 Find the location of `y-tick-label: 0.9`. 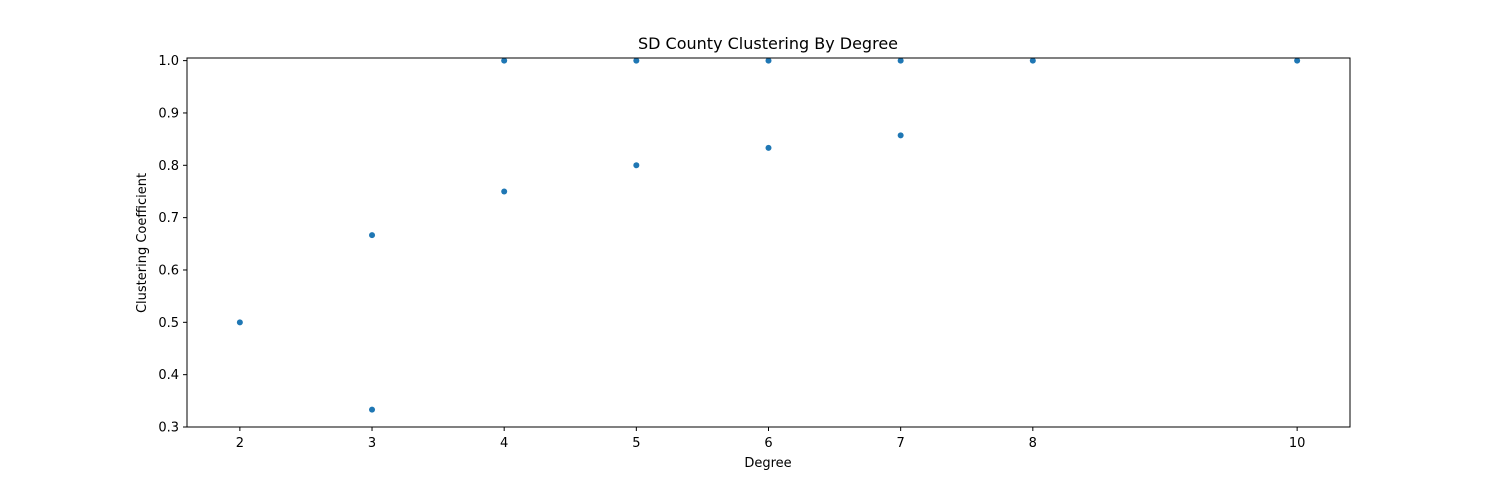

y-tick-label: 0.9 is located at coordinates (168, 113).